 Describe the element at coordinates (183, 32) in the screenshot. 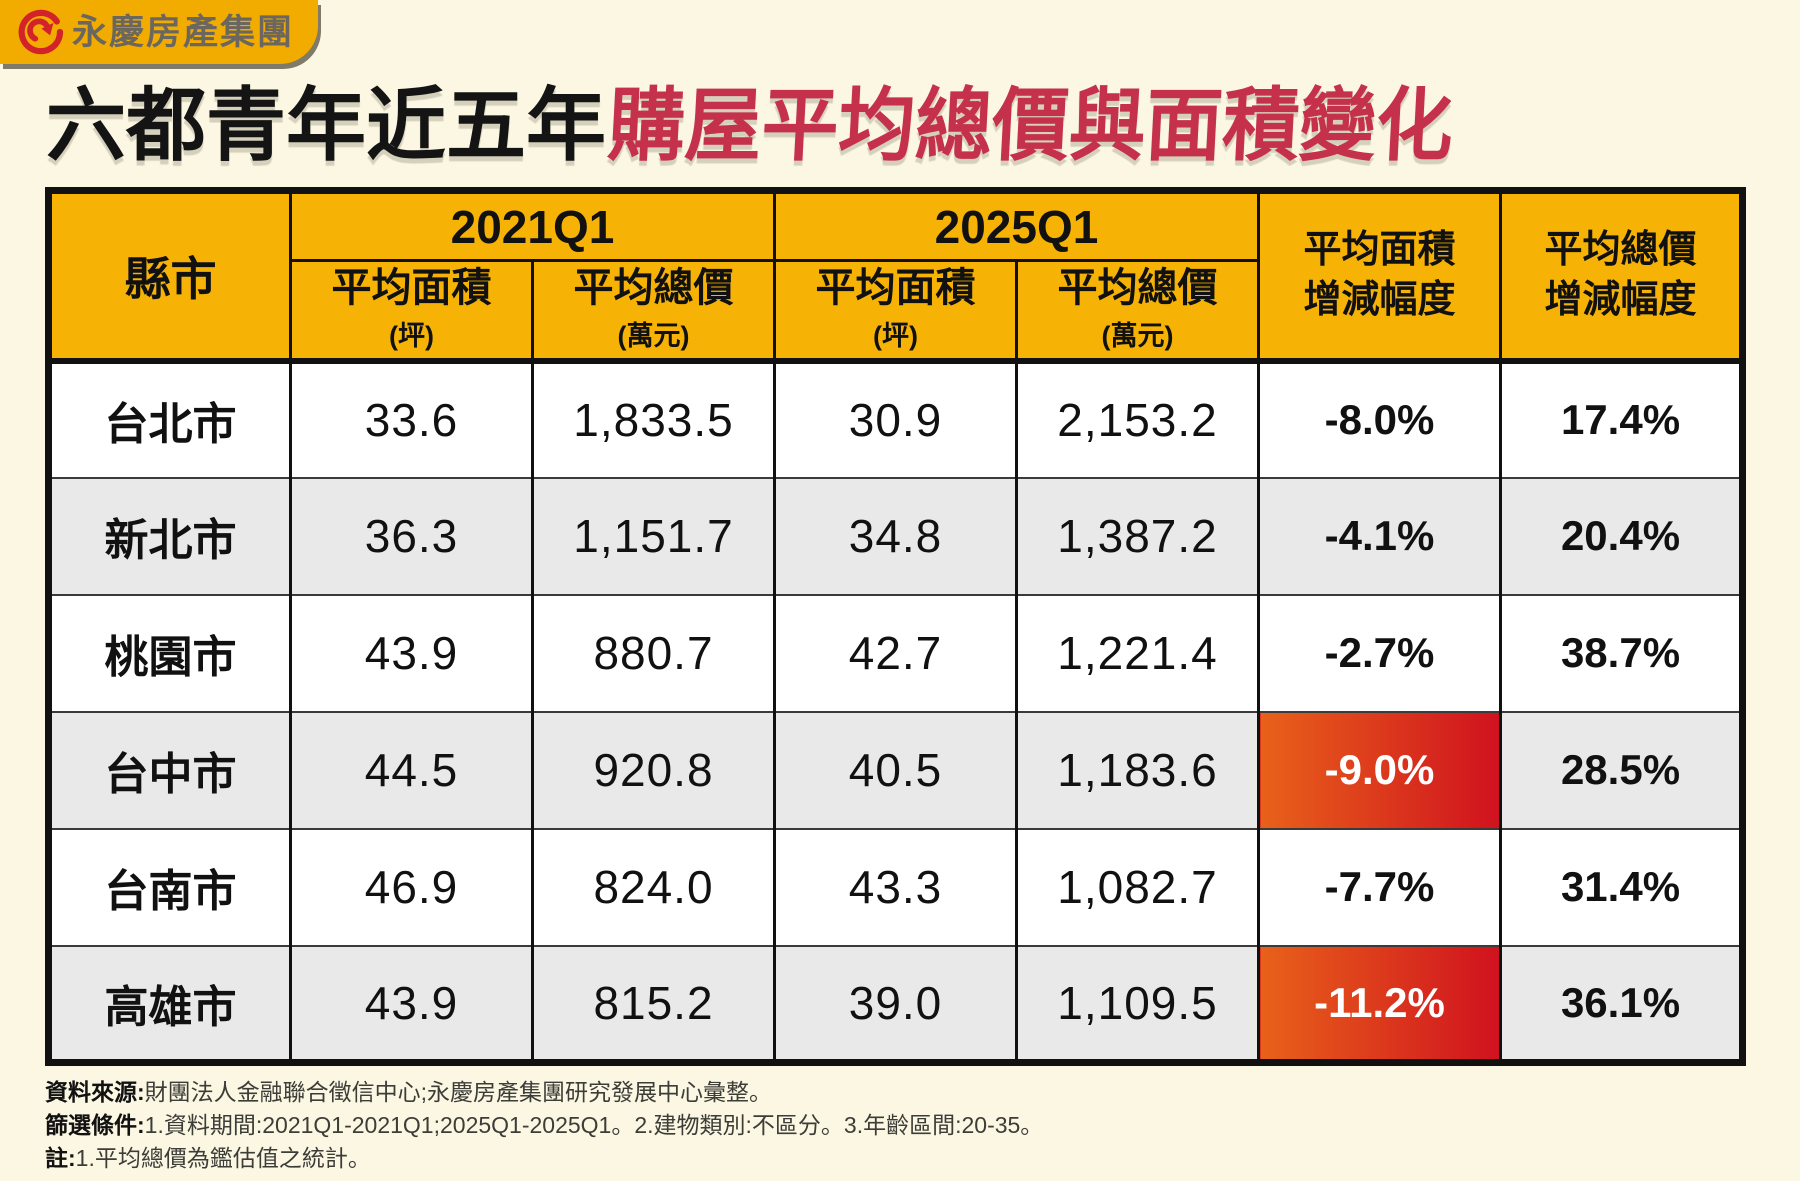

I see `brand-name: 永慶房產集團` at that location.